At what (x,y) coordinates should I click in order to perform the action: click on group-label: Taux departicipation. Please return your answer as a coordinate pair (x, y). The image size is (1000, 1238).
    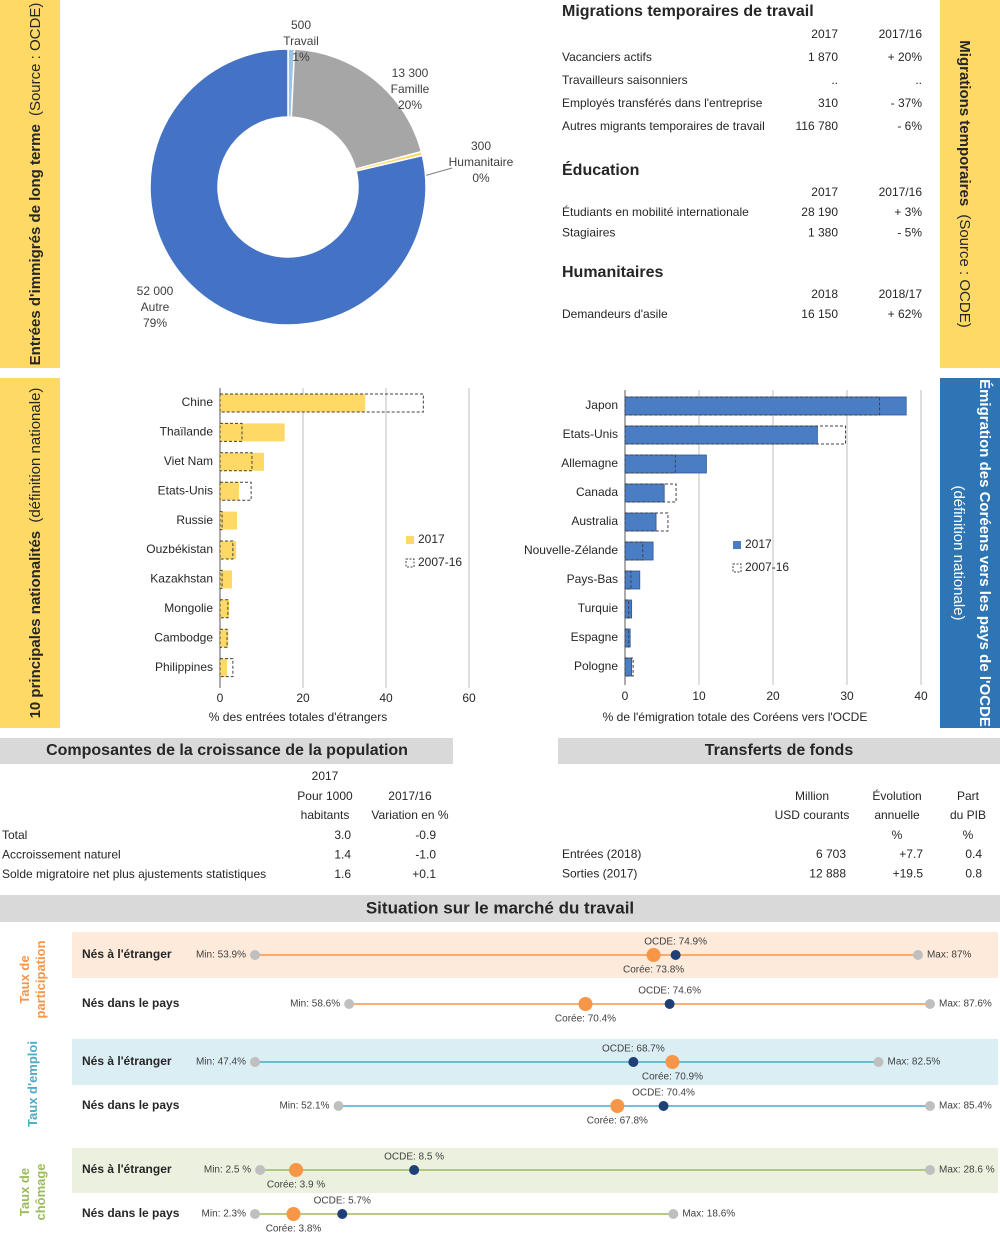
    Looking at the image, I should click on (32, 979).